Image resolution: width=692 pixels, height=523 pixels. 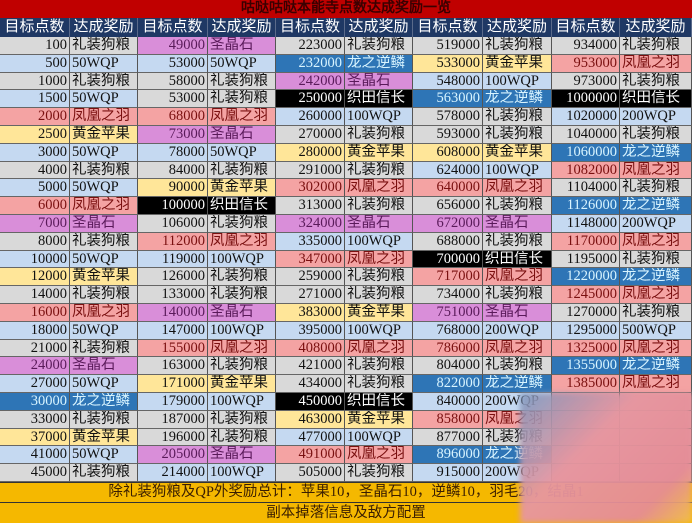 What do you see at coordinates (173, 295) in the screenshot?
I see `points-cell: 133000` at bounding box center [173, 295].